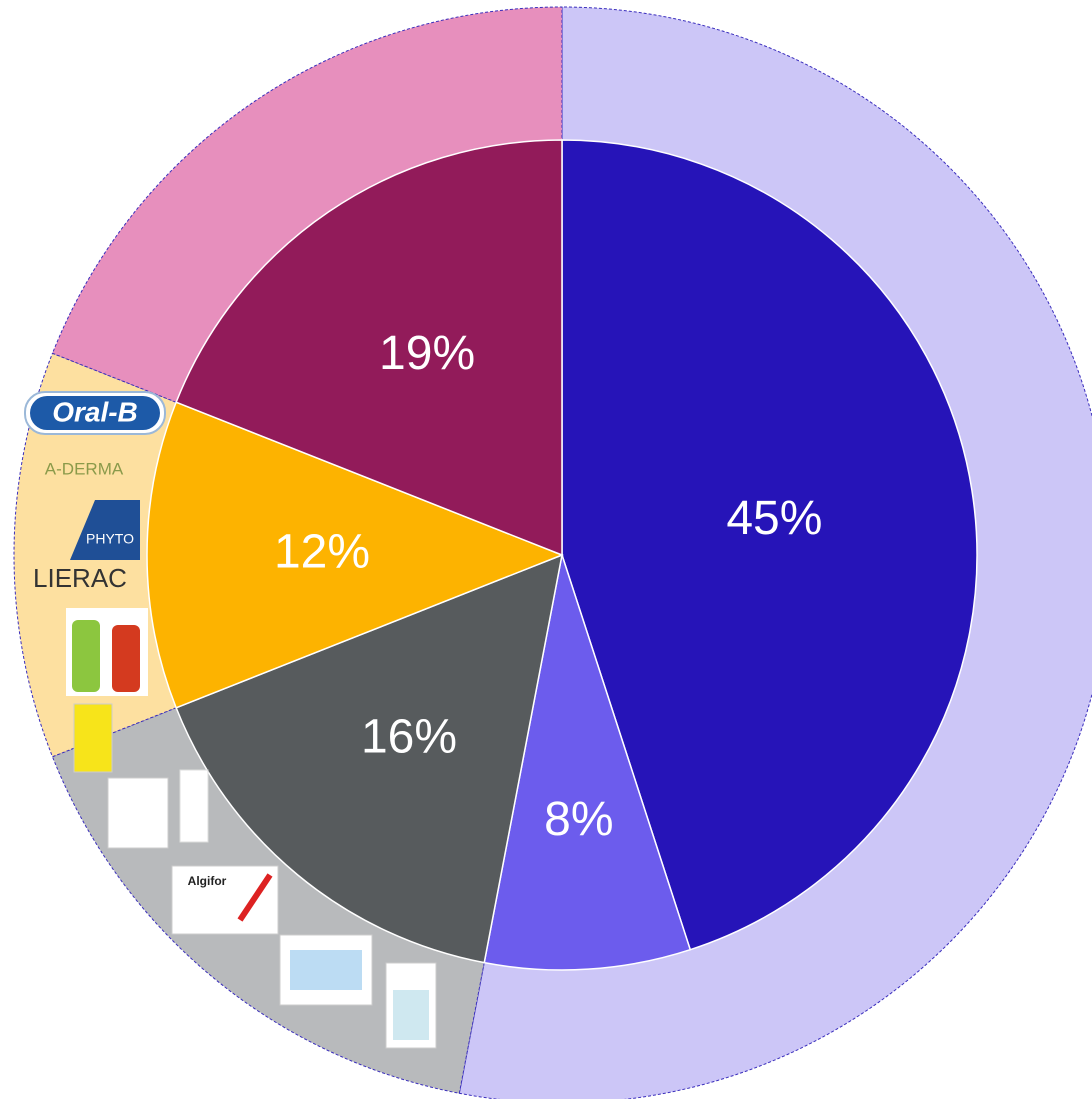 The height and width of the screenshot is (1099, 1092). Describe the element at coordinates (409, 737) in the screenshot. I see `data-label: 16%` at that location.